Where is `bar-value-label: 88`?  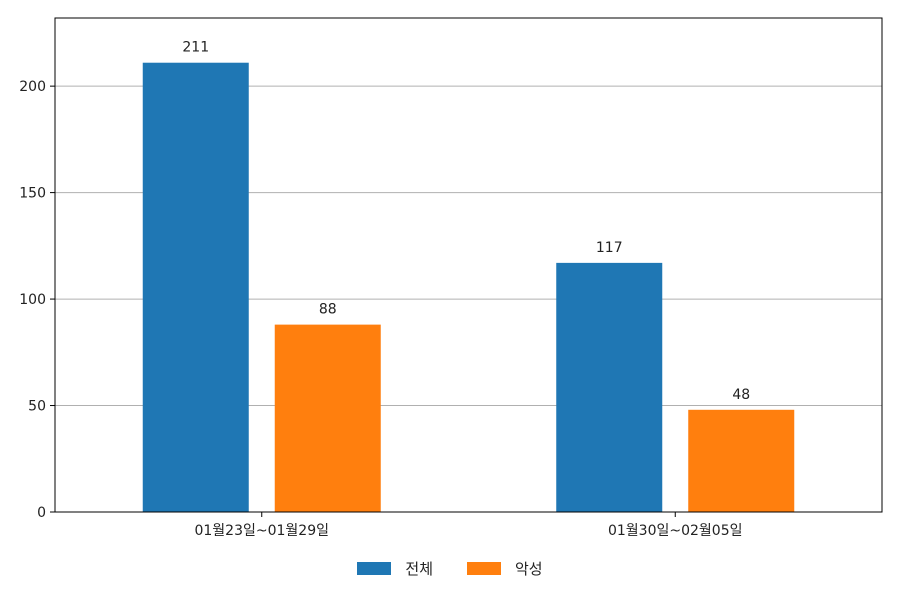 bar-value-label: 88 is located at coordinates (328, 310).